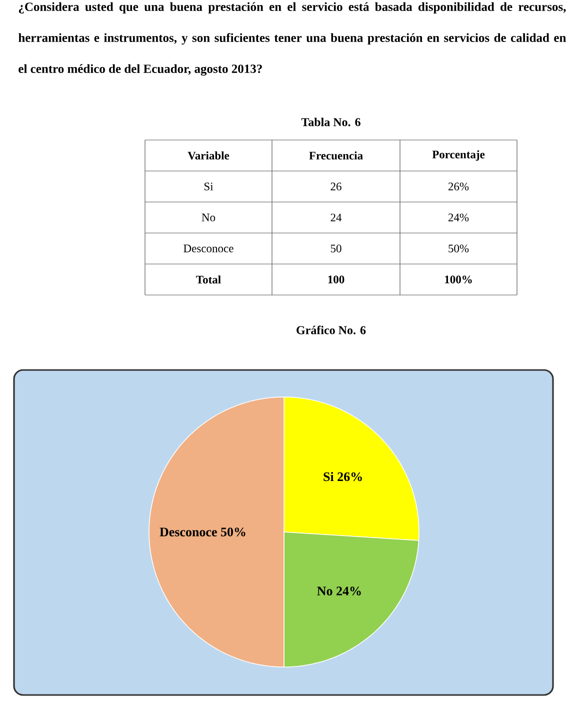 Image resolution: width=582 pixels, height=708 pixels. I want to click on text: Gráfico No. 6, so click(331, 330).